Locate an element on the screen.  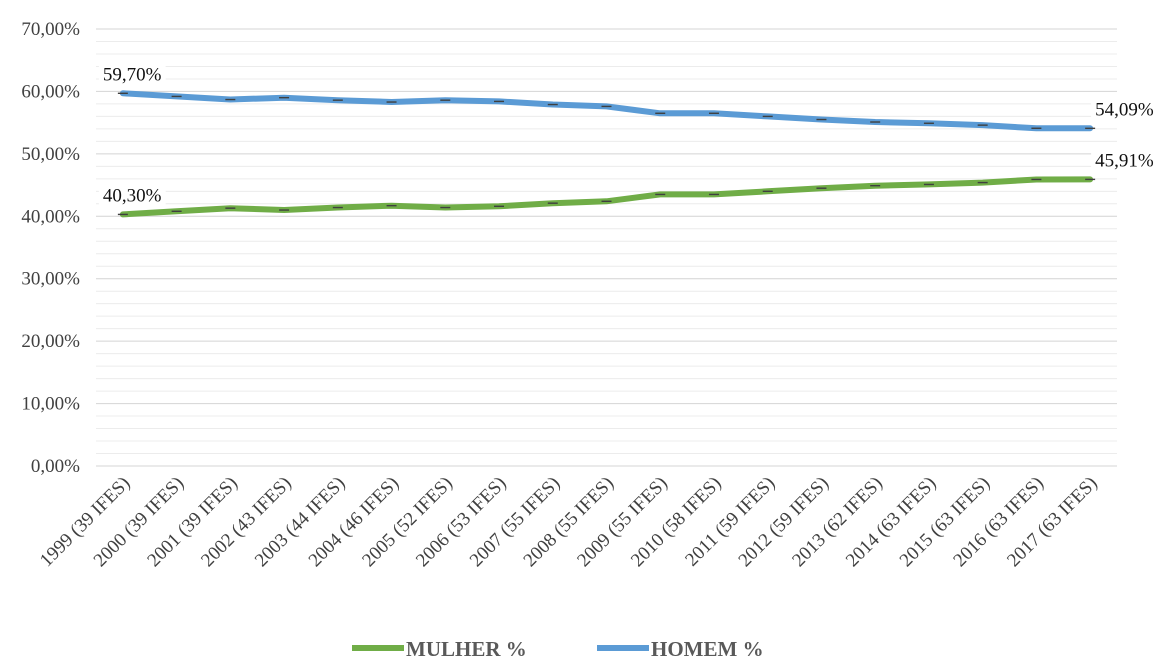
x-tick-label: 1999 (39 IFES) is located at coordinates (85, 522).